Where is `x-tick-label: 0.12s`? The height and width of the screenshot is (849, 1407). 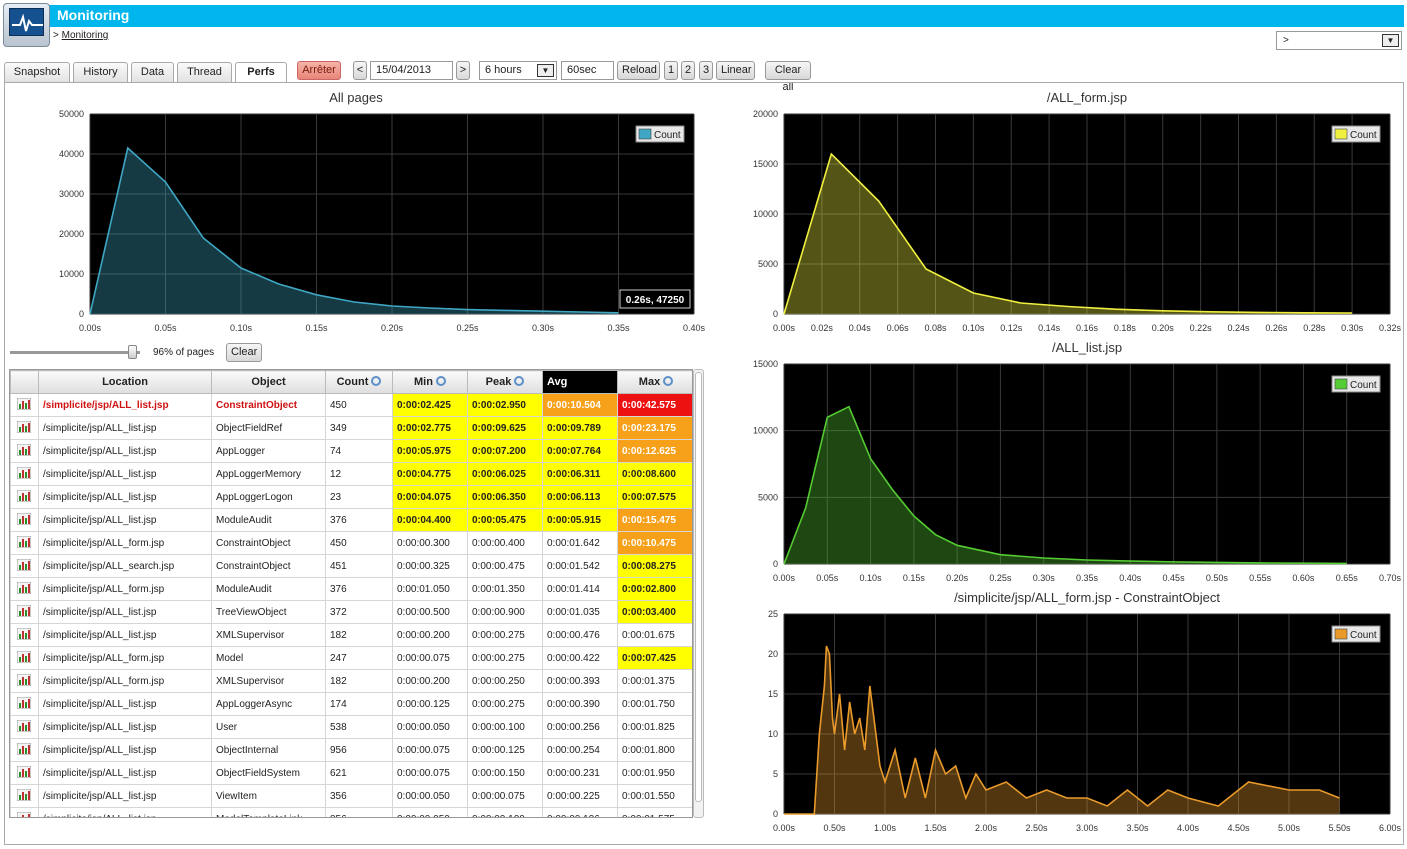 x-tick-label: 0.12s is located at coordinates (1011, 328).